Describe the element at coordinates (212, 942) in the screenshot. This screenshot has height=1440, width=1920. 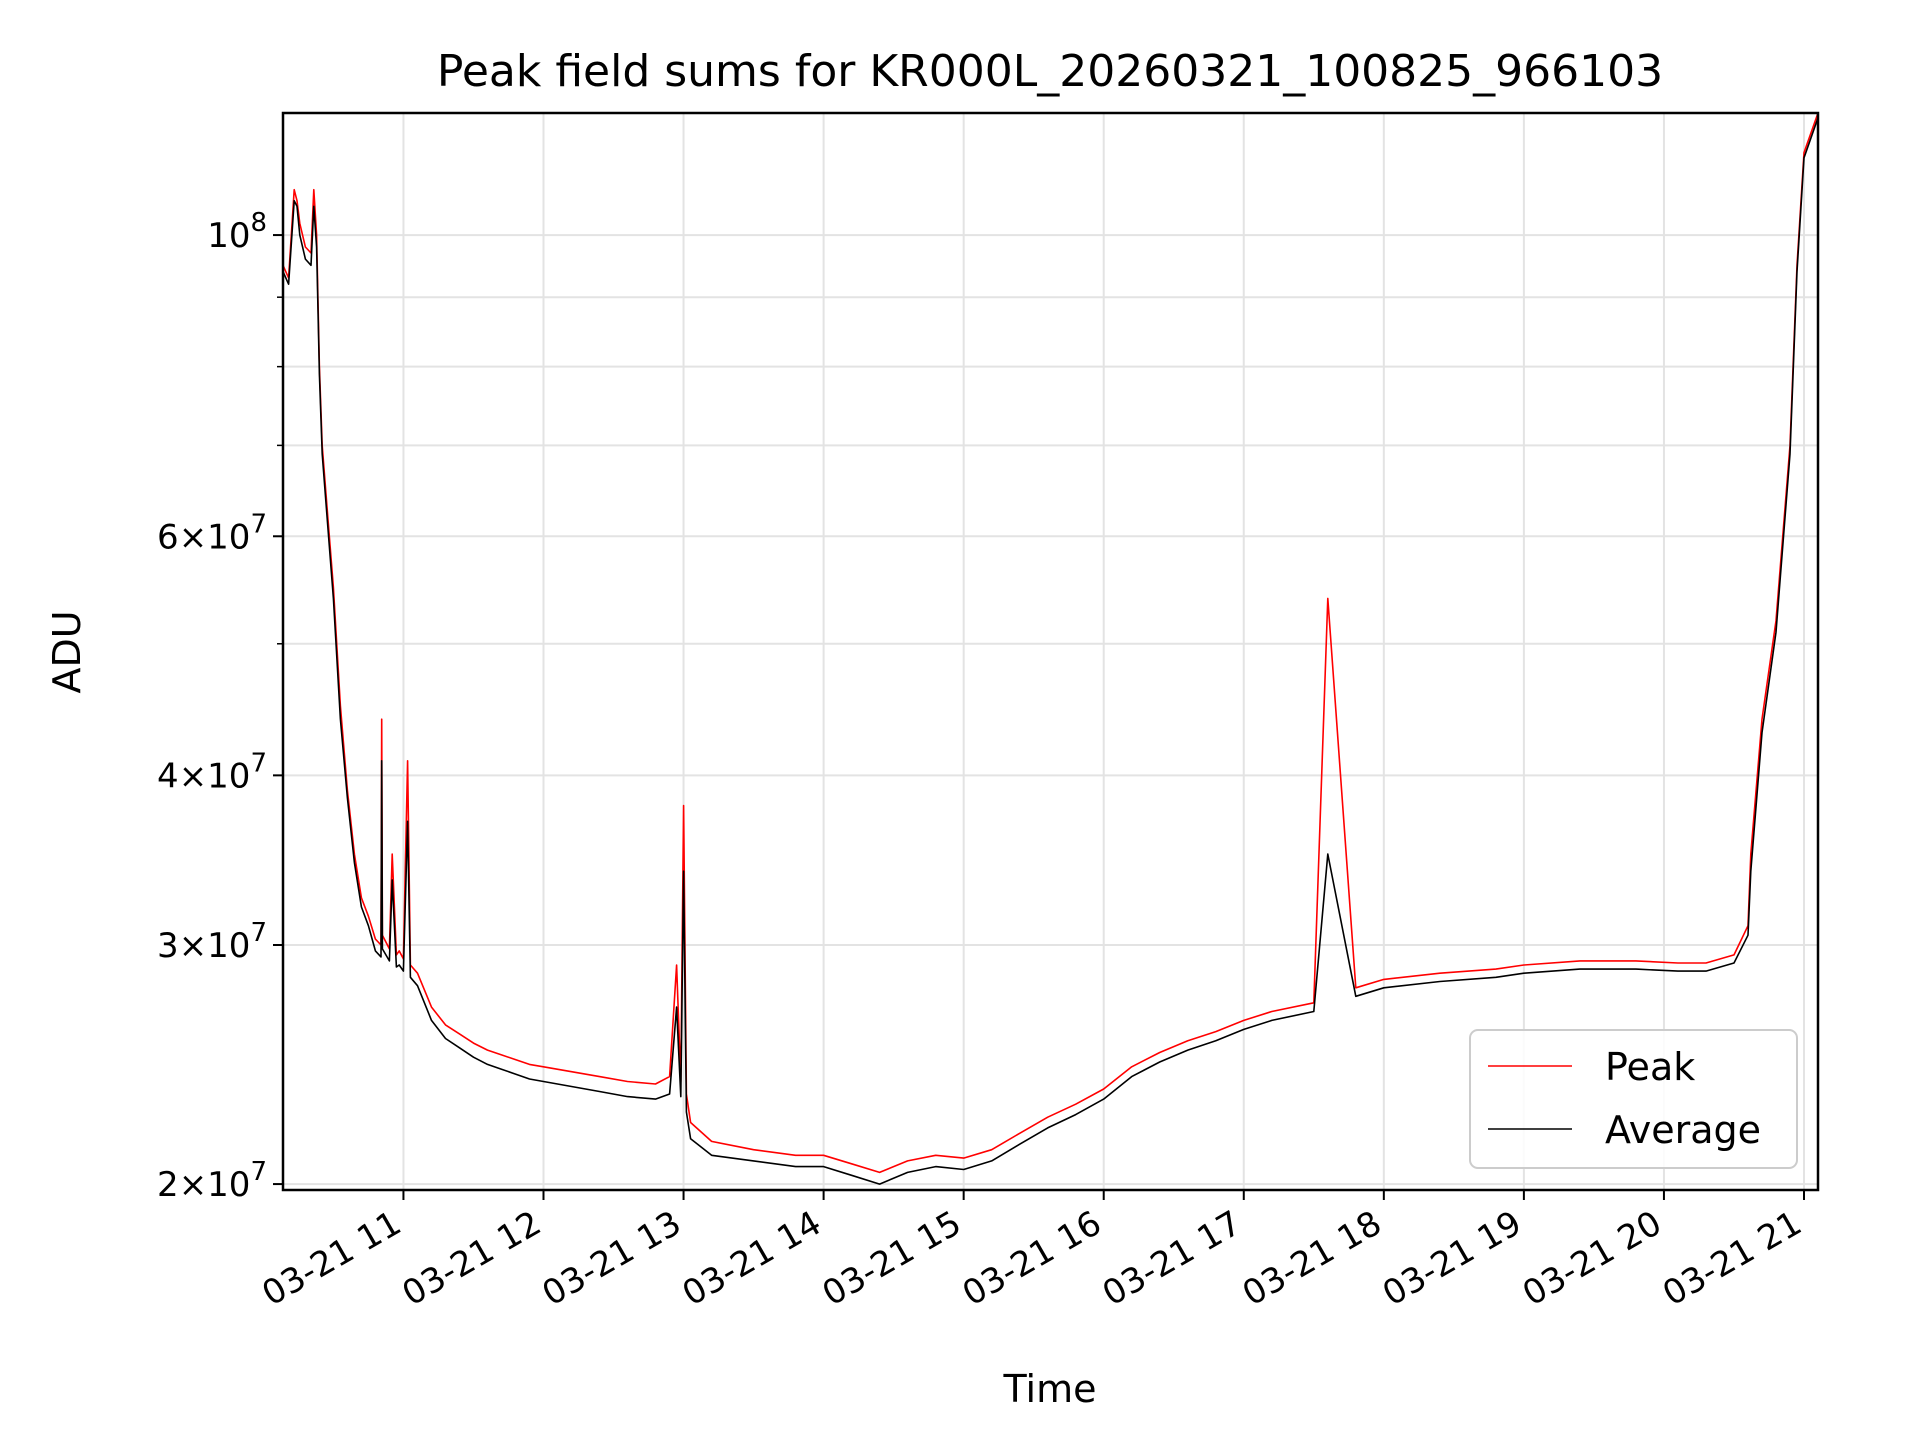
I see `y-tick-label: 3×107` at that location.